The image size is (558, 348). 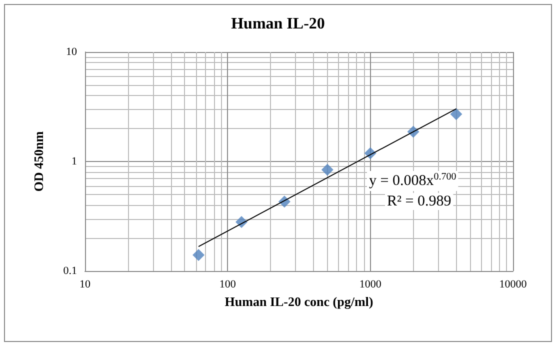 What do you see at coordinates (38, 161) in the screenshot?
I see `y-axis-title: OD 450nm` at bounding box center [38, 161].